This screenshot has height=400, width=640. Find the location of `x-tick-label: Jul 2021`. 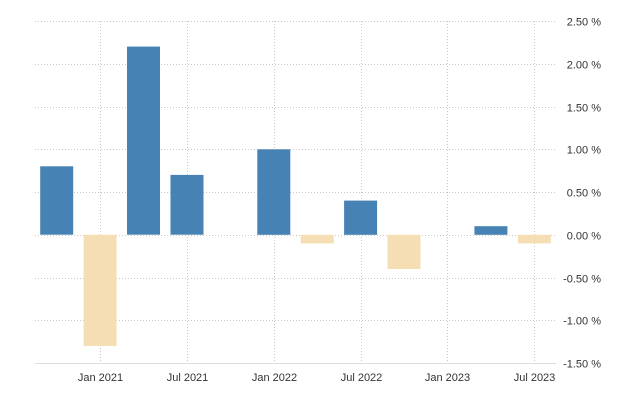

x-tick-label: Jul 2021 is located at coordinates (188, 378).